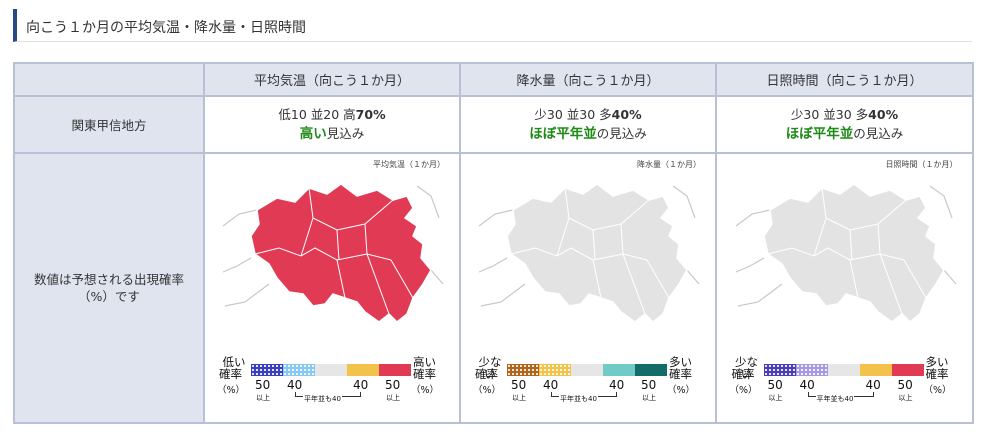 The height and width of the screenshot is (438, 985). I want to click on page-title: 向こう１か月の平均気温・降水量・日照時間, so click(166, 28).